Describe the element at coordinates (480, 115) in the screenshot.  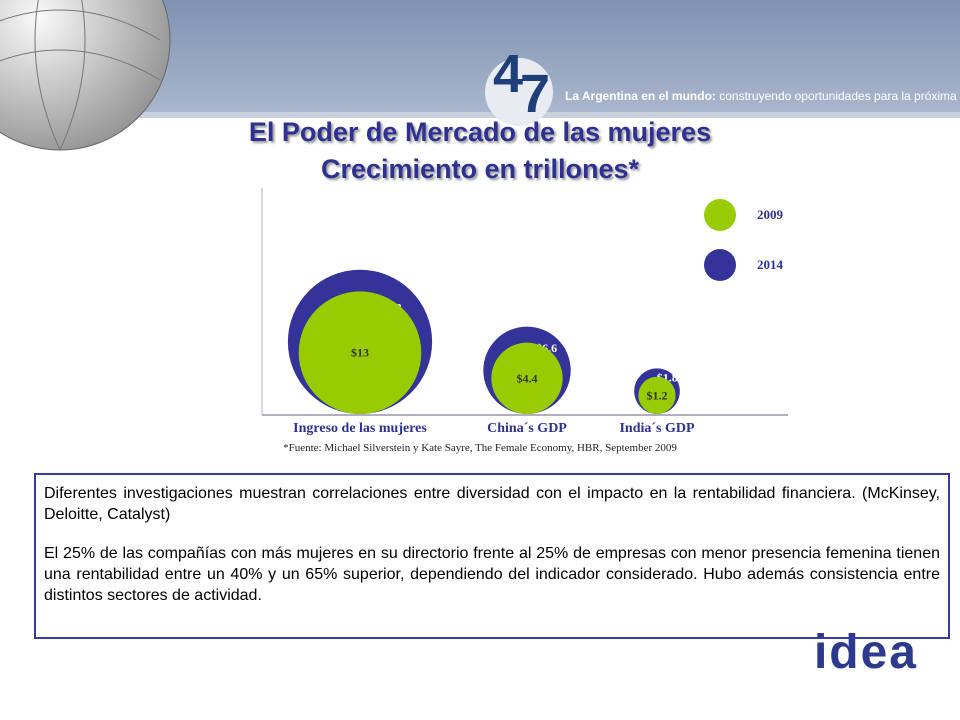
I see `header-edge` at that location.